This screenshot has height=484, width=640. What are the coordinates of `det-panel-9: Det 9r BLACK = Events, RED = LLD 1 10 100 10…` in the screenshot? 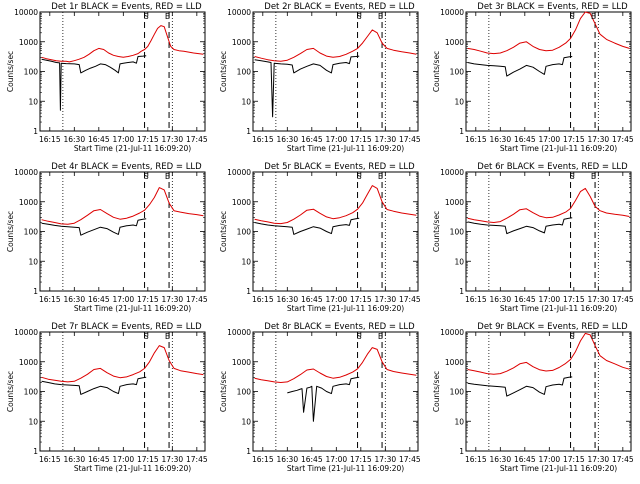 It's located at (532, 400).